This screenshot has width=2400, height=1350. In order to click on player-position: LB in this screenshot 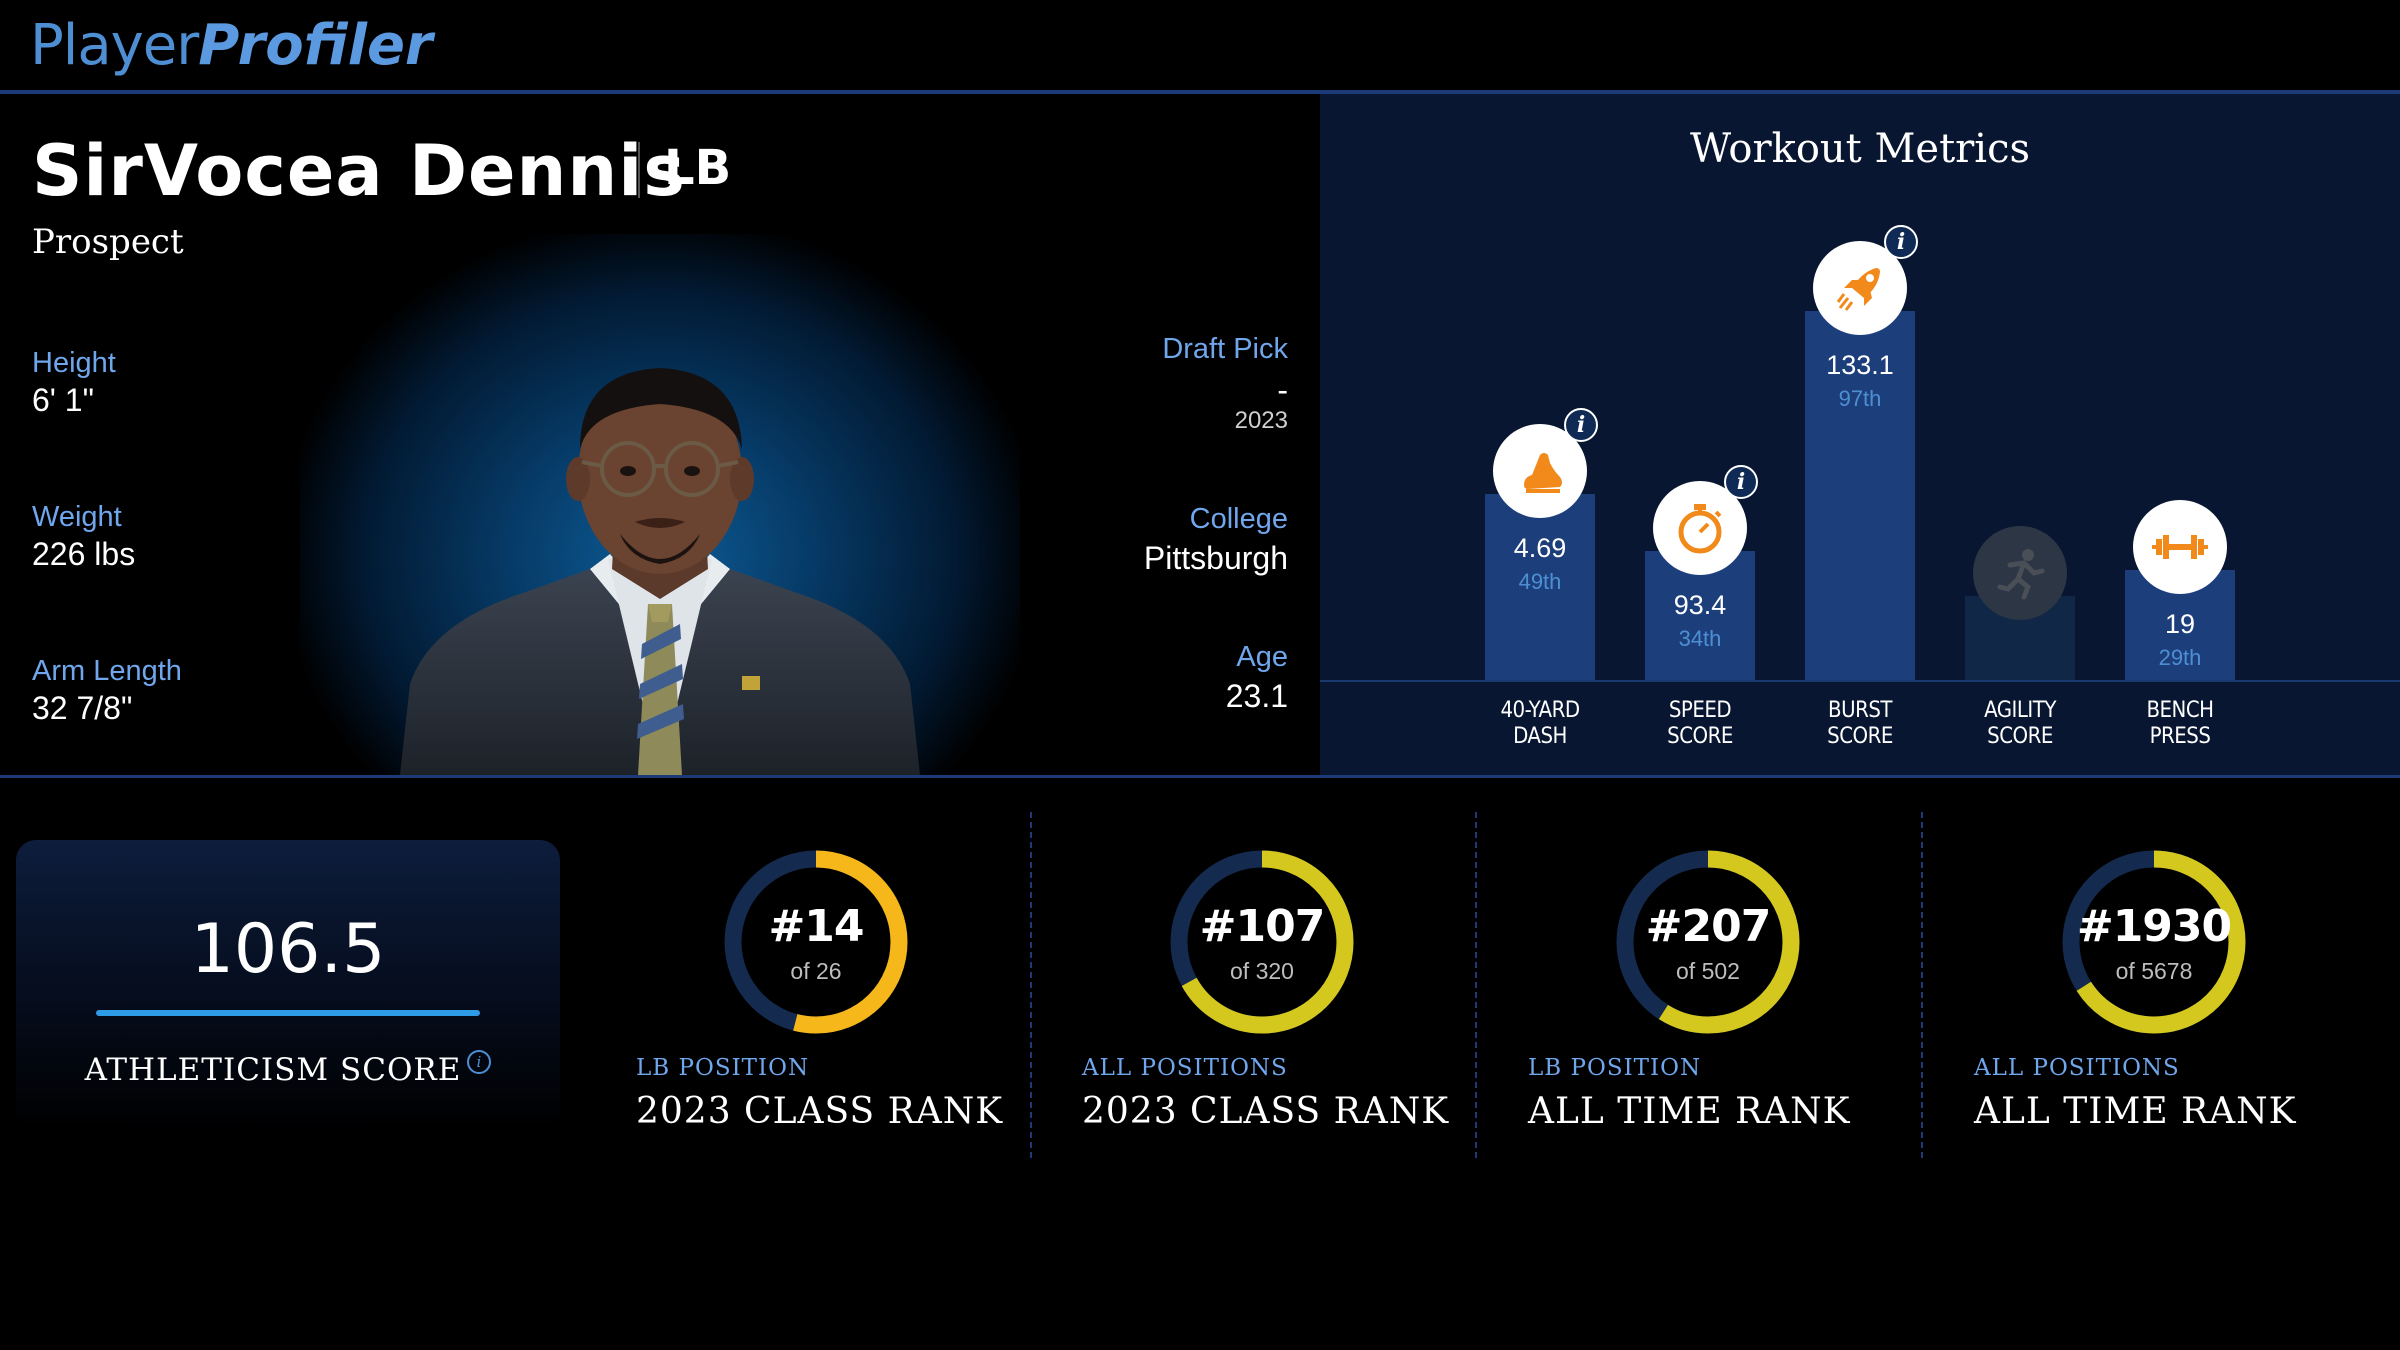, I will do `click(698, 168)`.